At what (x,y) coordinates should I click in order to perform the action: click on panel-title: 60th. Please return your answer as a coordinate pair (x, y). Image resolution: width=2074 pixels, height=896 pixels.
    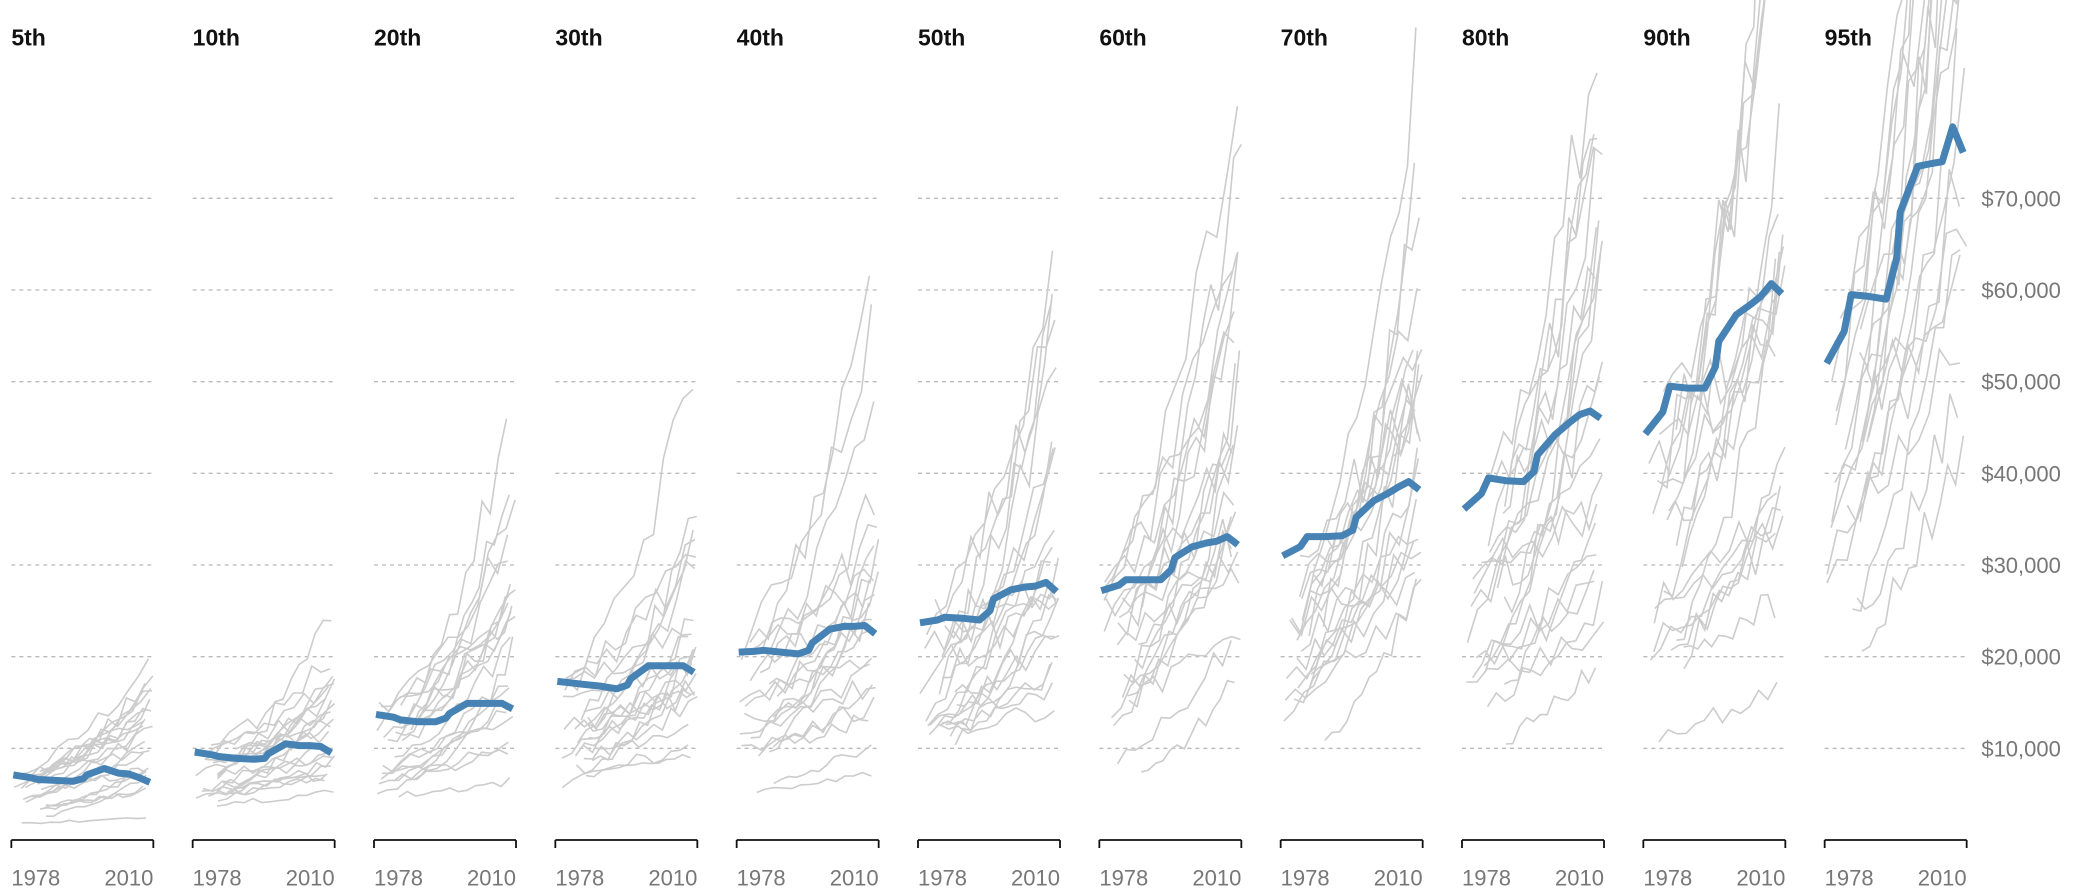
    Looking at the image, I should click on (1122, 37).